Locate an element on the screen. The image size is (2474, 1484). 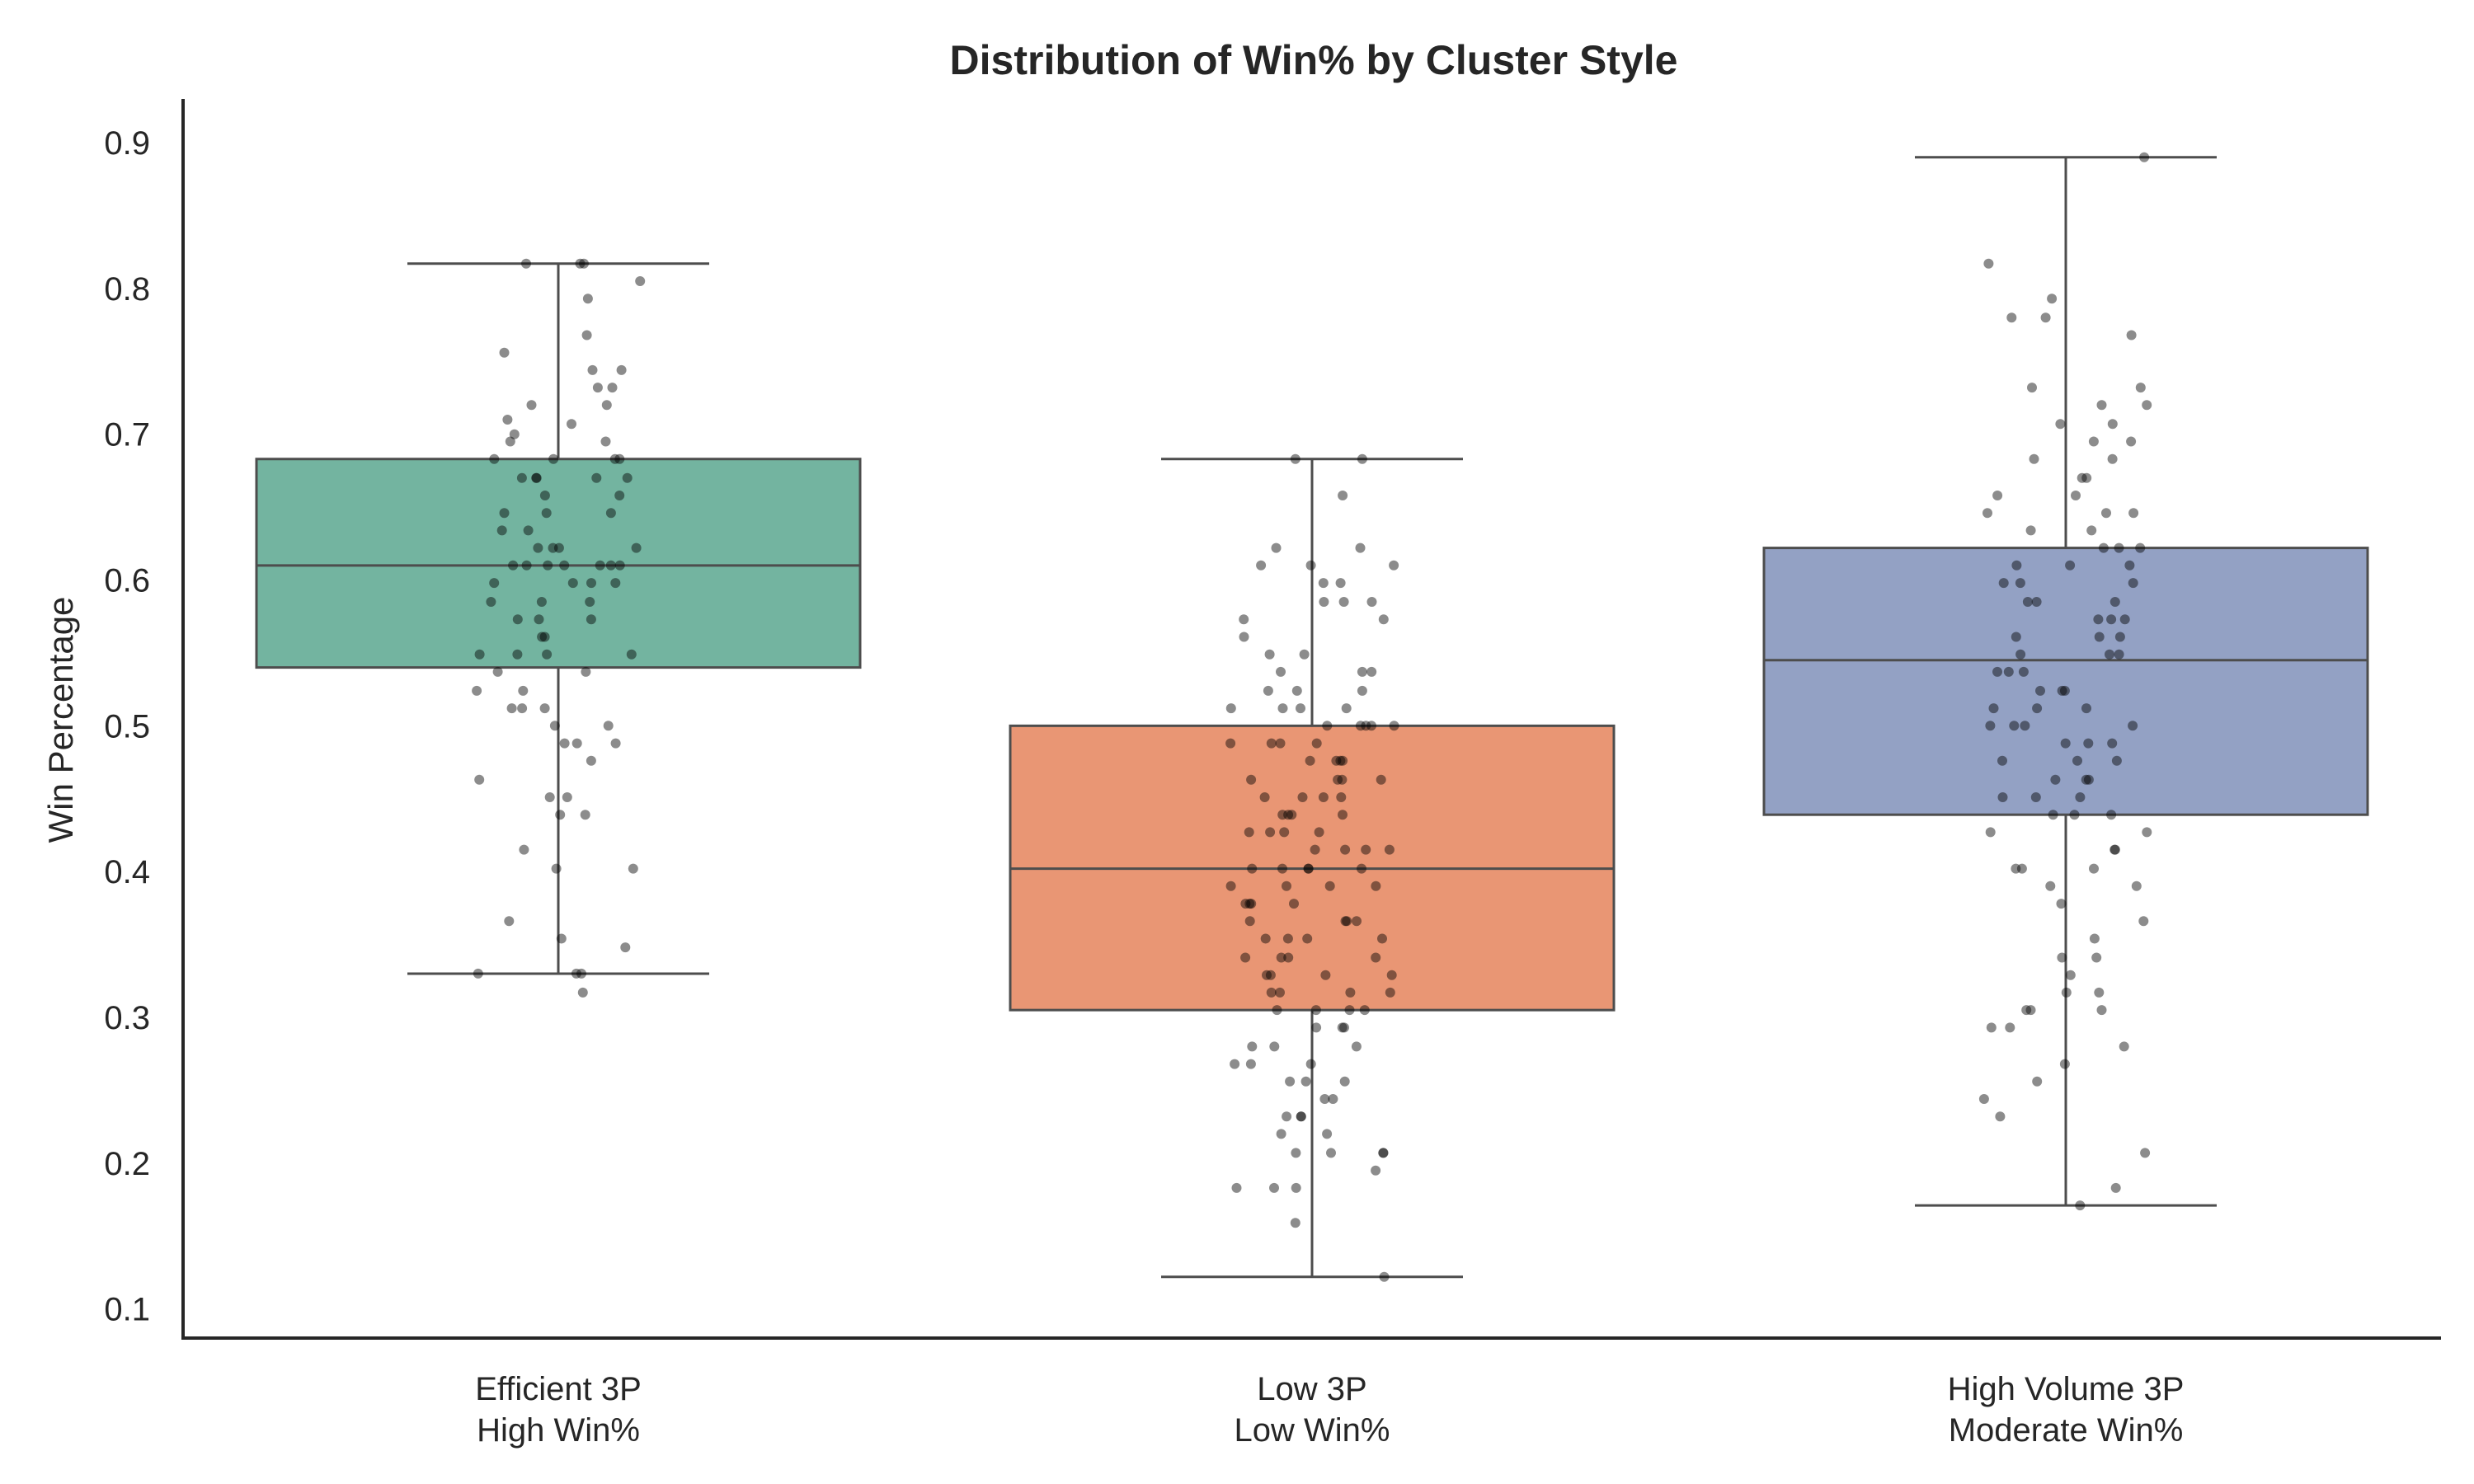
y-tick-label: 0.3 is located at coordinates (127, 1018).